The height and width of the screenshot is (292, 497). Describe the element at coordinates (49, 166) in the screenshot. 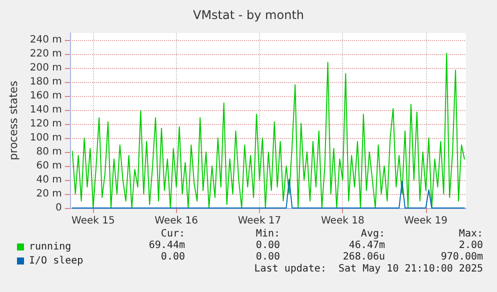

I see `y-tick-label: 60 m` at that location.